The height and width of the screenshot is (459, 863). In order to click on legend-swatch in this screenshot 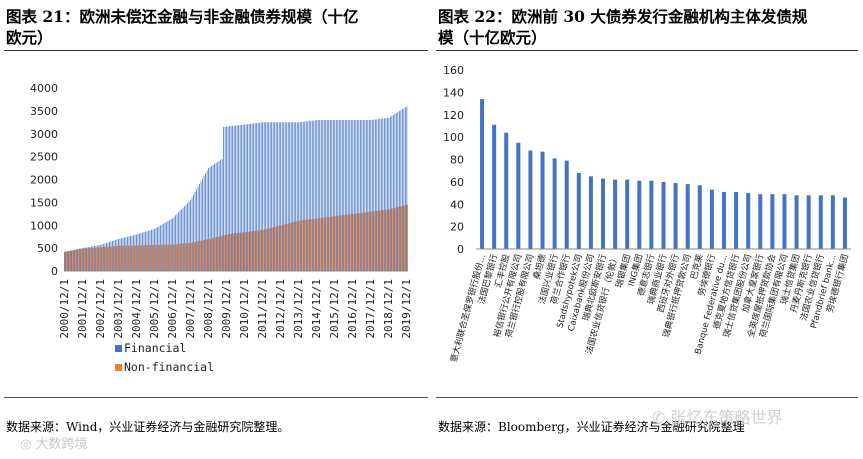, I will do `click(118, 348)`.